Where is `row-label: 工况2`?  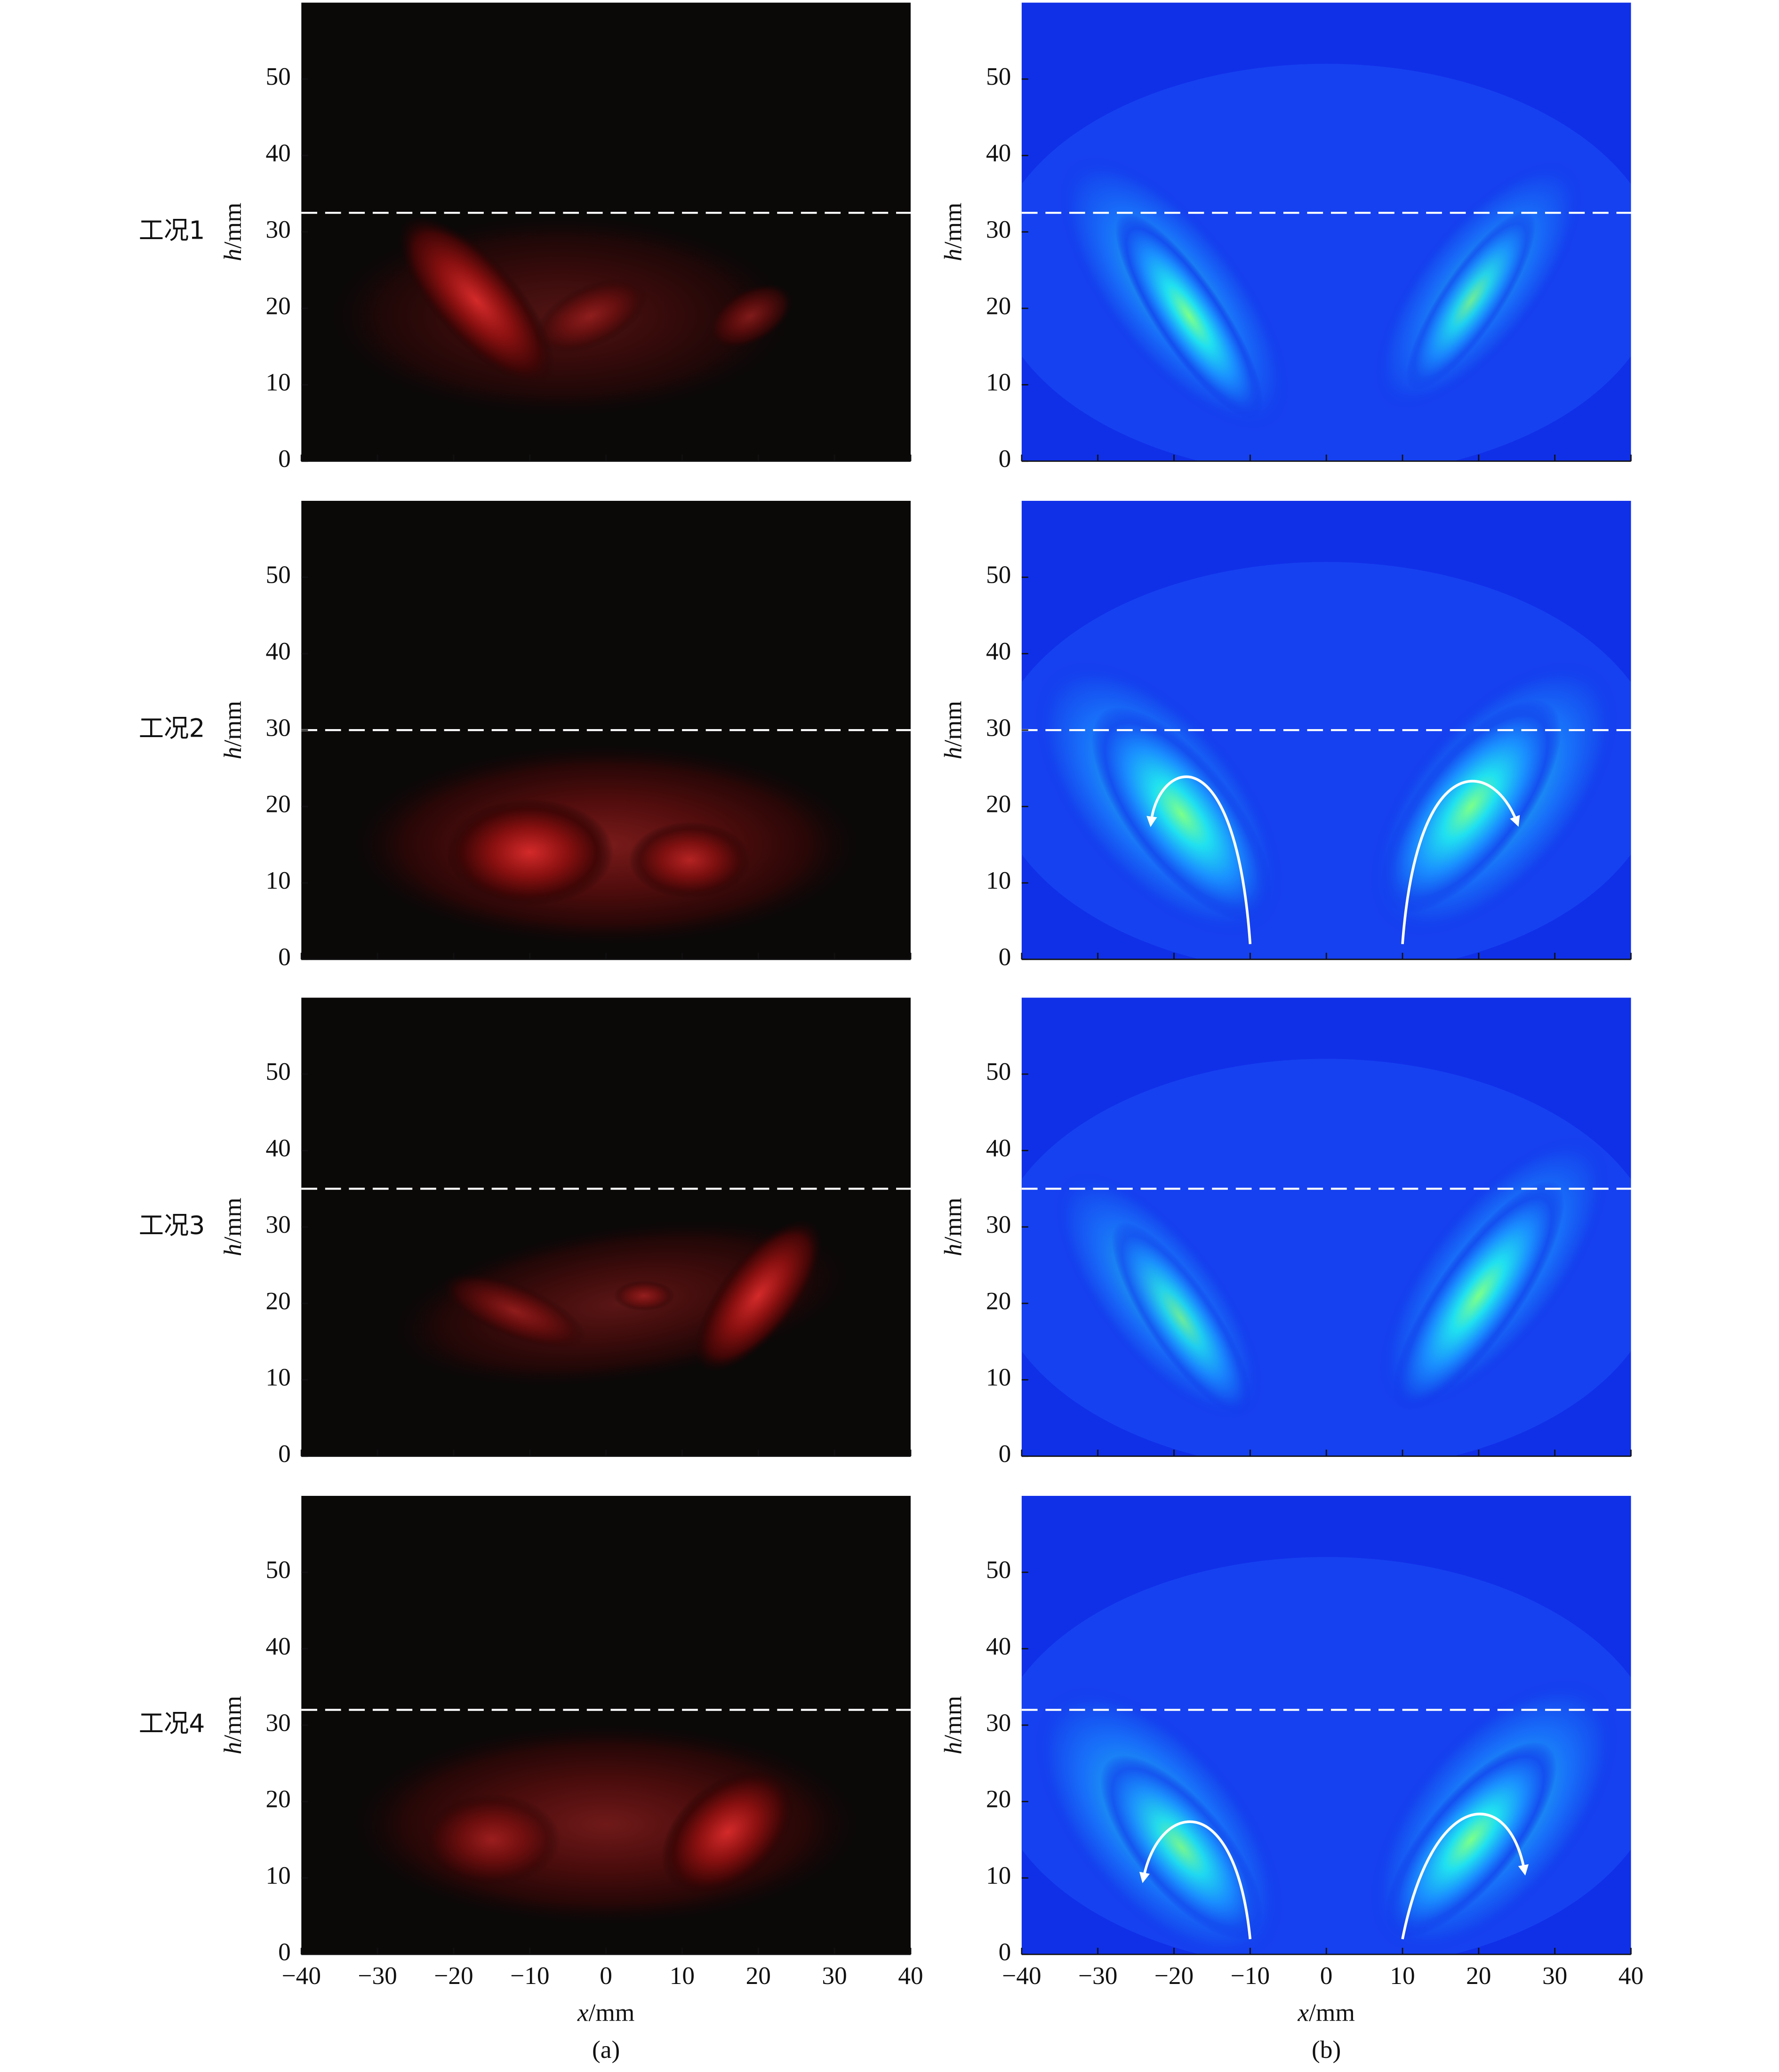
row-label: 工况2 is located at coordinates (172, 728).